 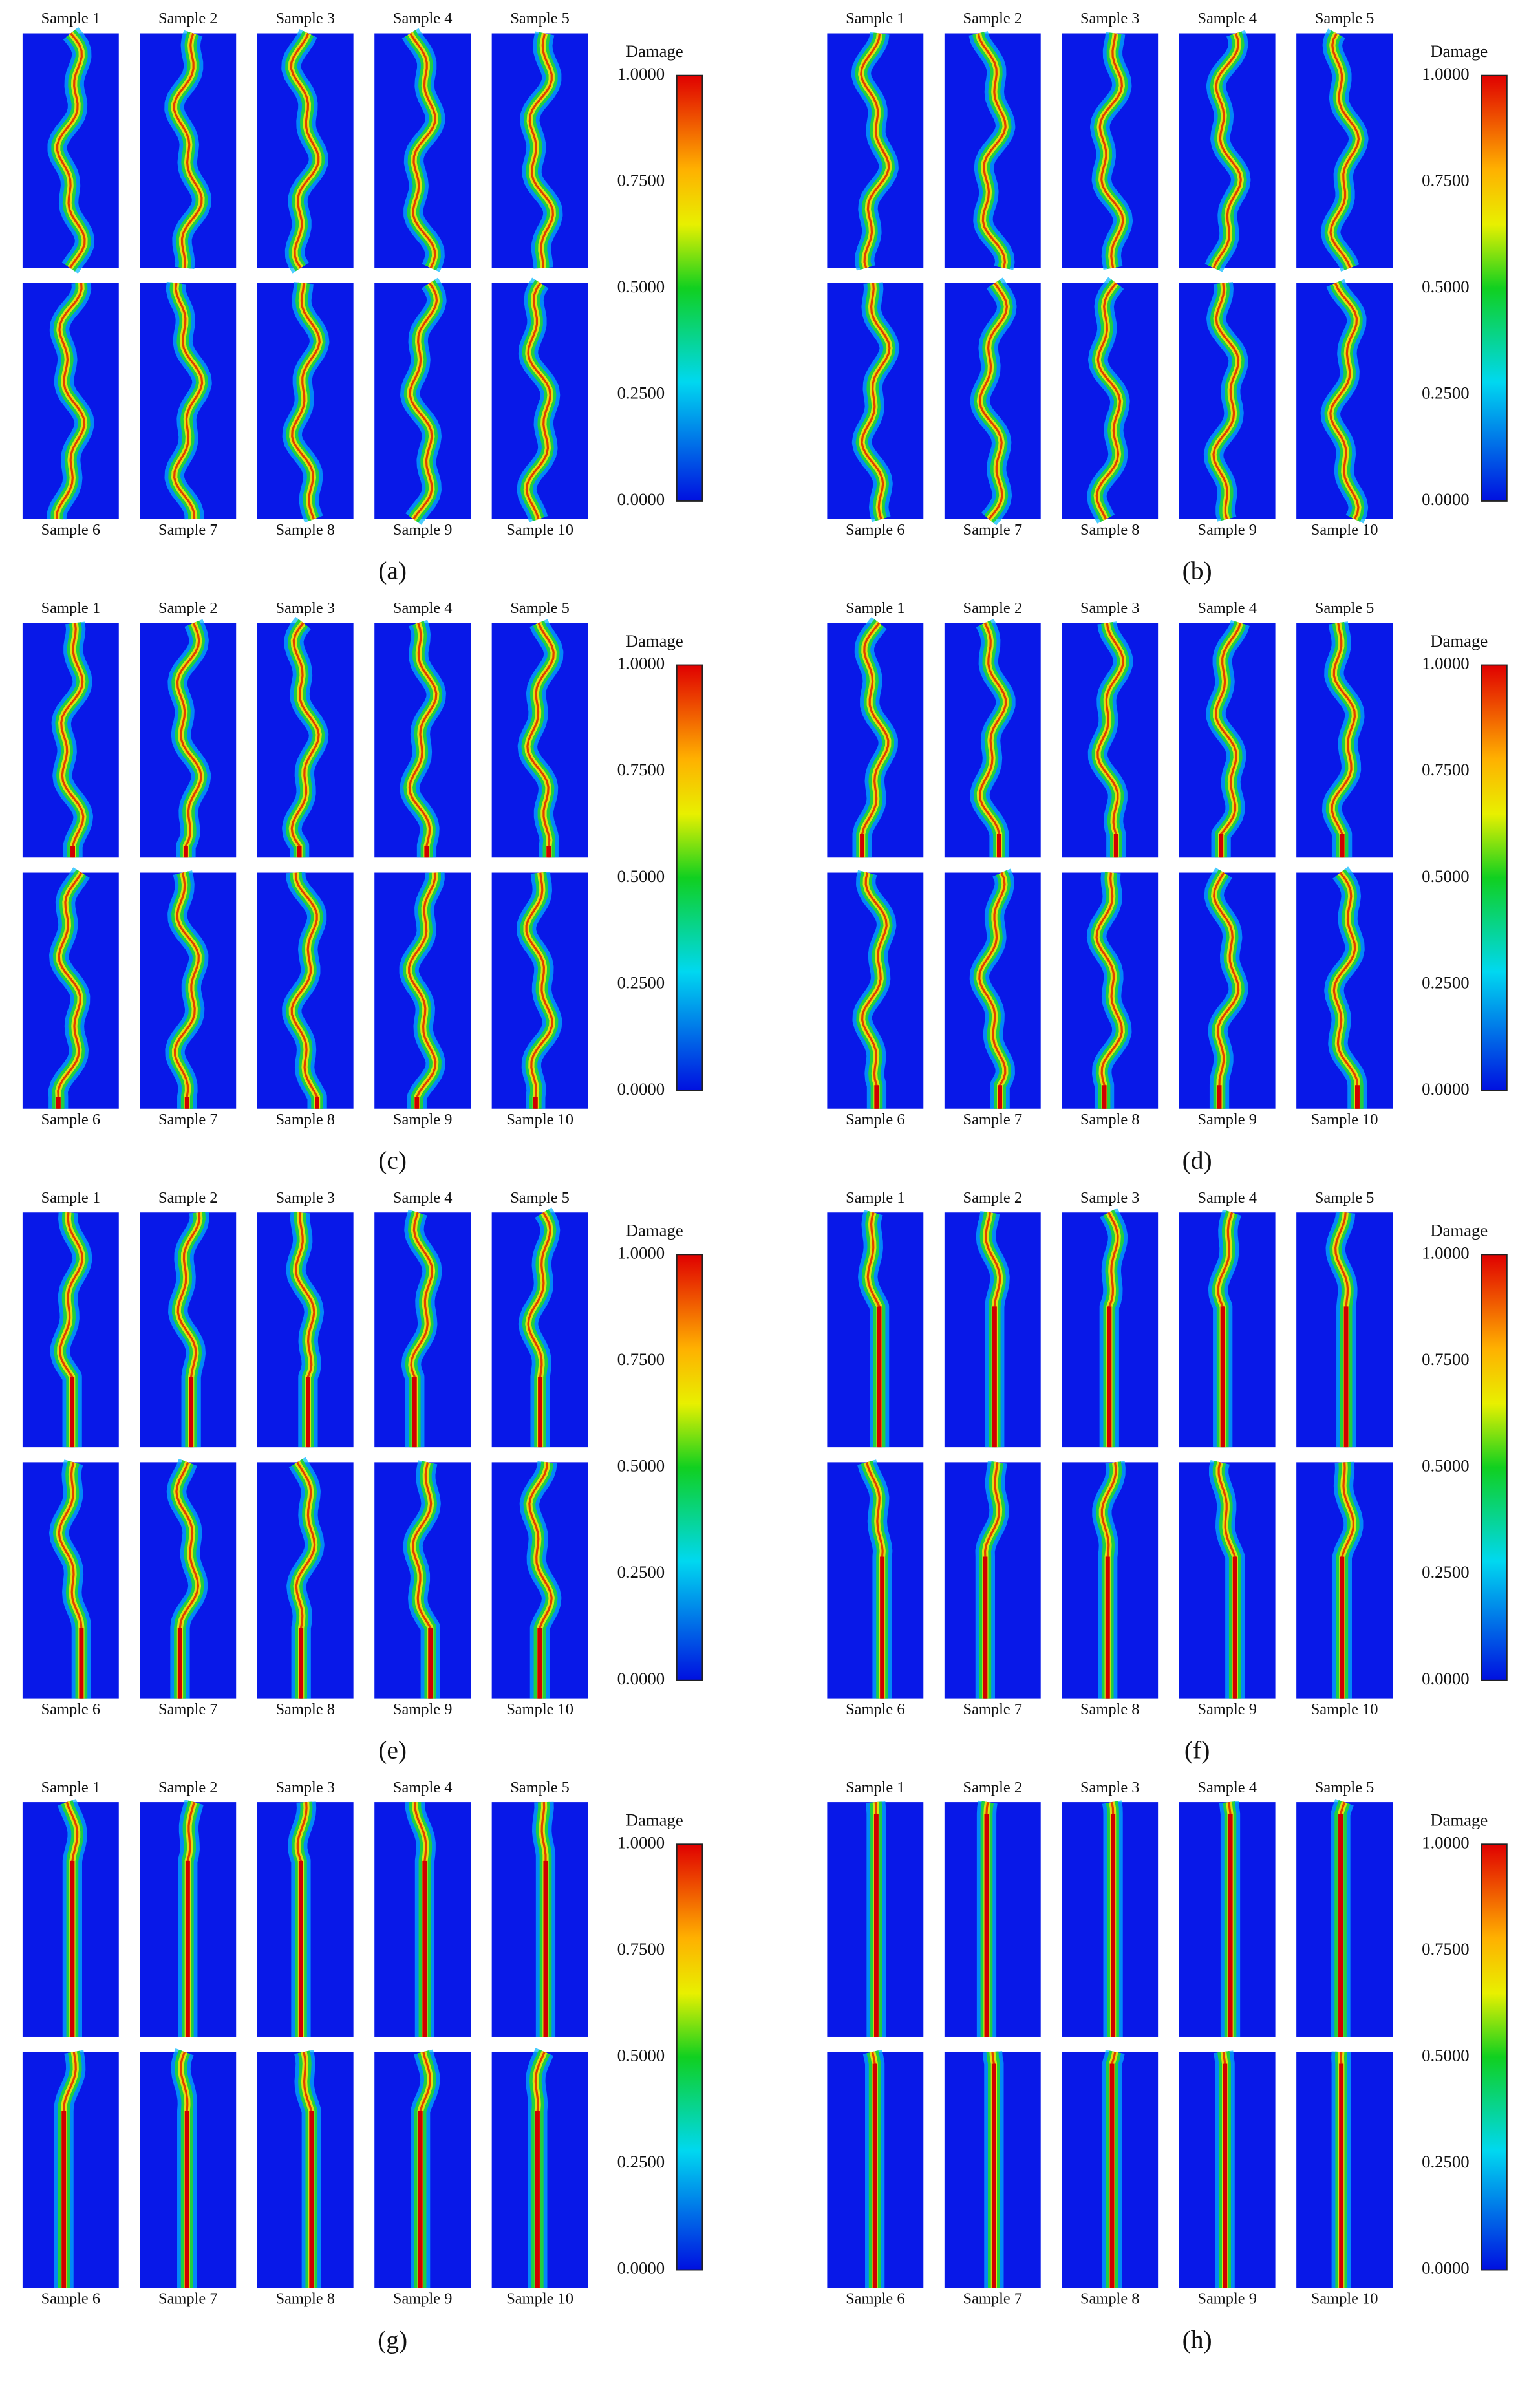 I want to click on sample-label: Sample 7, so click(x=188, y=2299).